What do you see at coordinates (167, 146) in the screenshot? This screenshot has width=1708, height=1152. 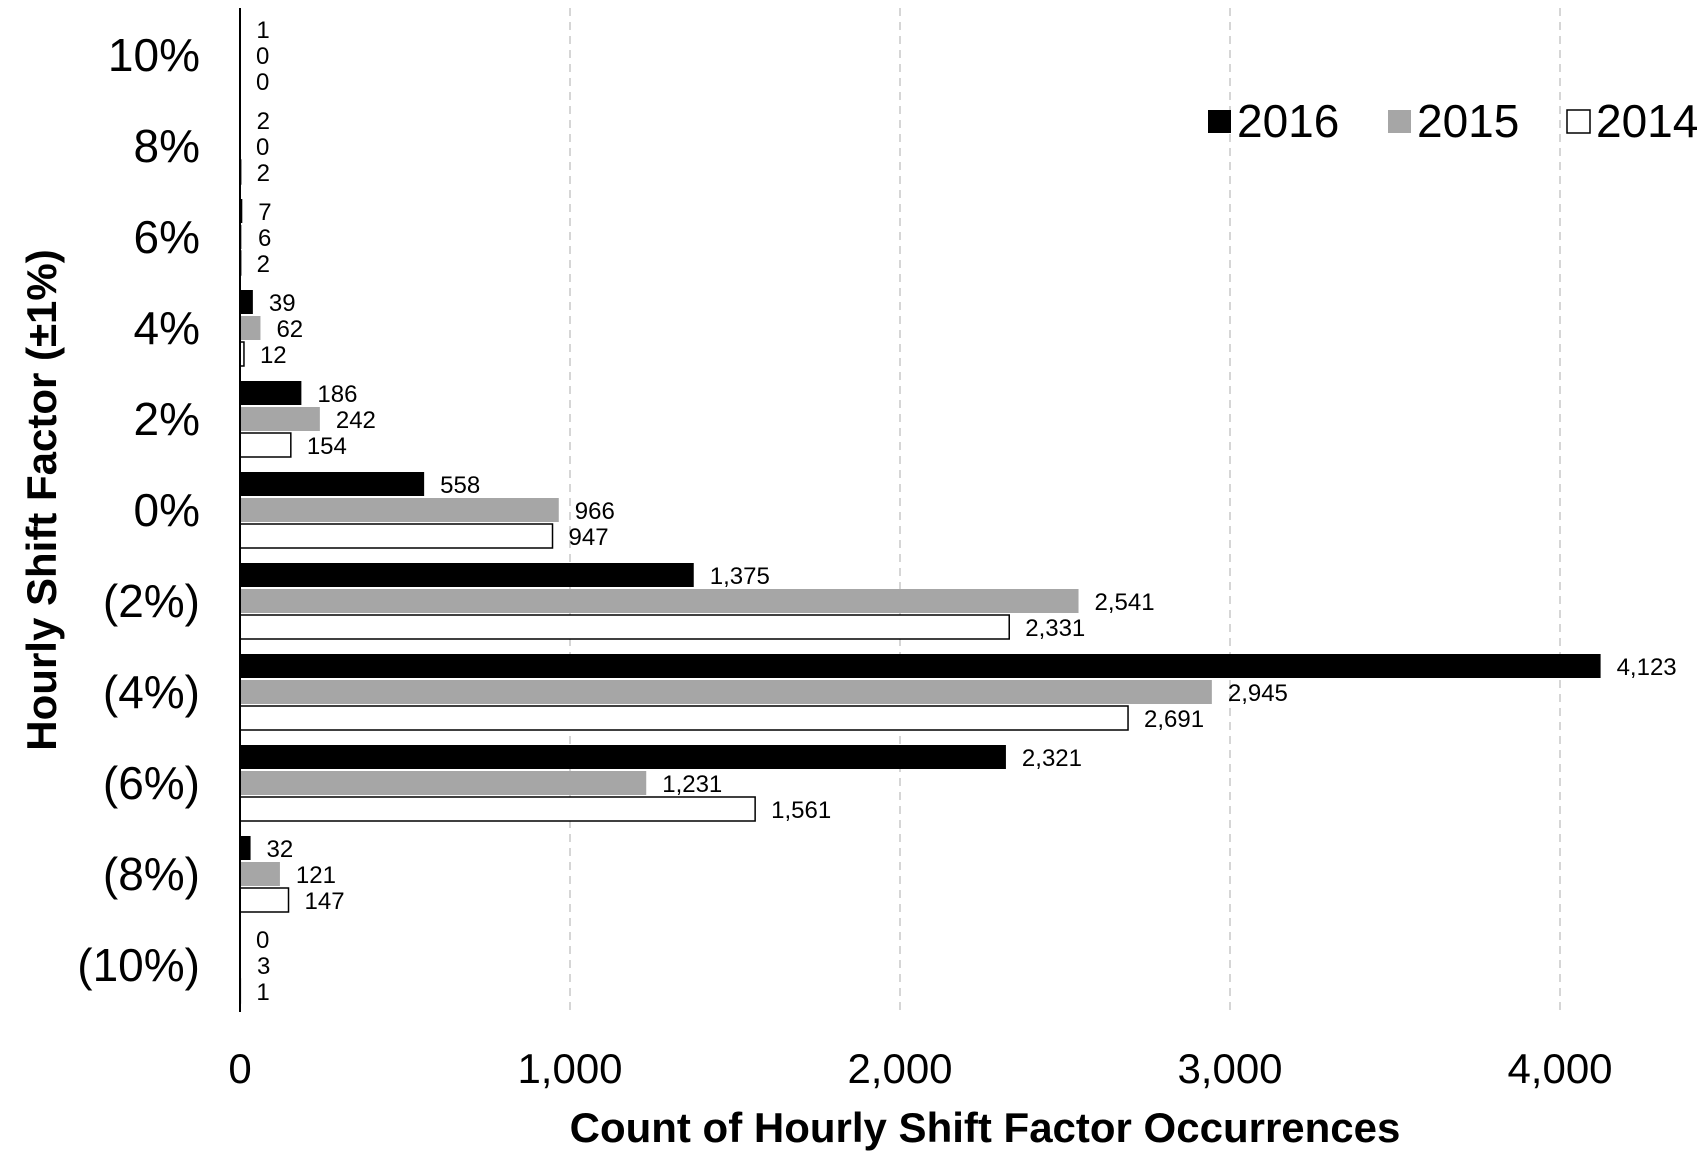 I see `y-category-label: 8%` at bounding box center [167, 146].